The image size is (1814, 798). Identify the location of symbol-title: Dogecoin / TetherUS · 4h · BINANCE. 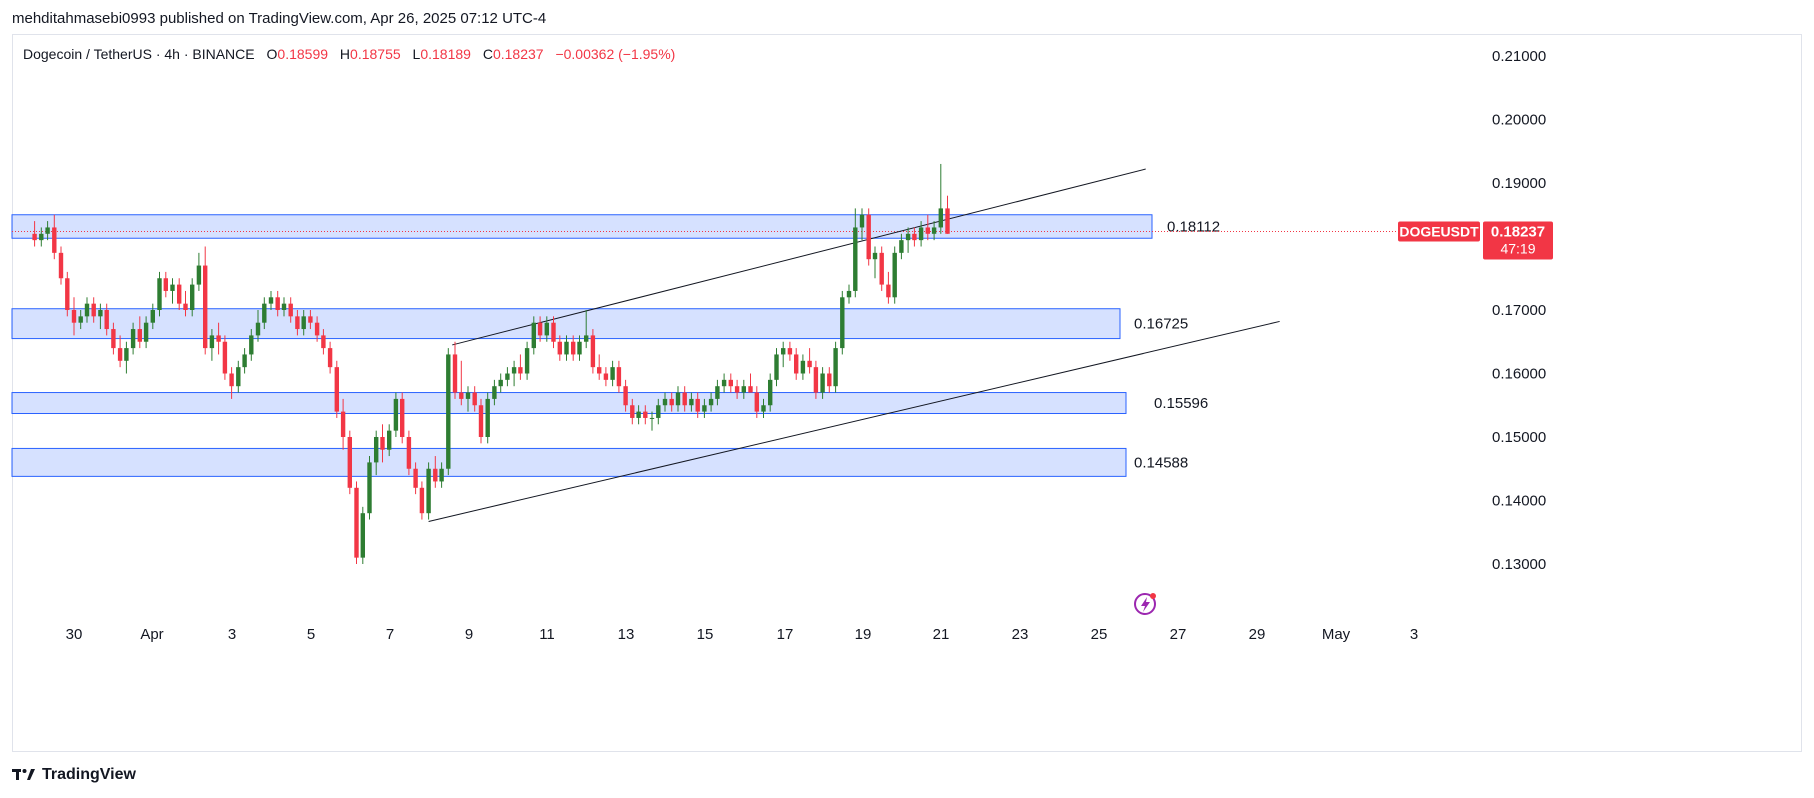
(139, 54).